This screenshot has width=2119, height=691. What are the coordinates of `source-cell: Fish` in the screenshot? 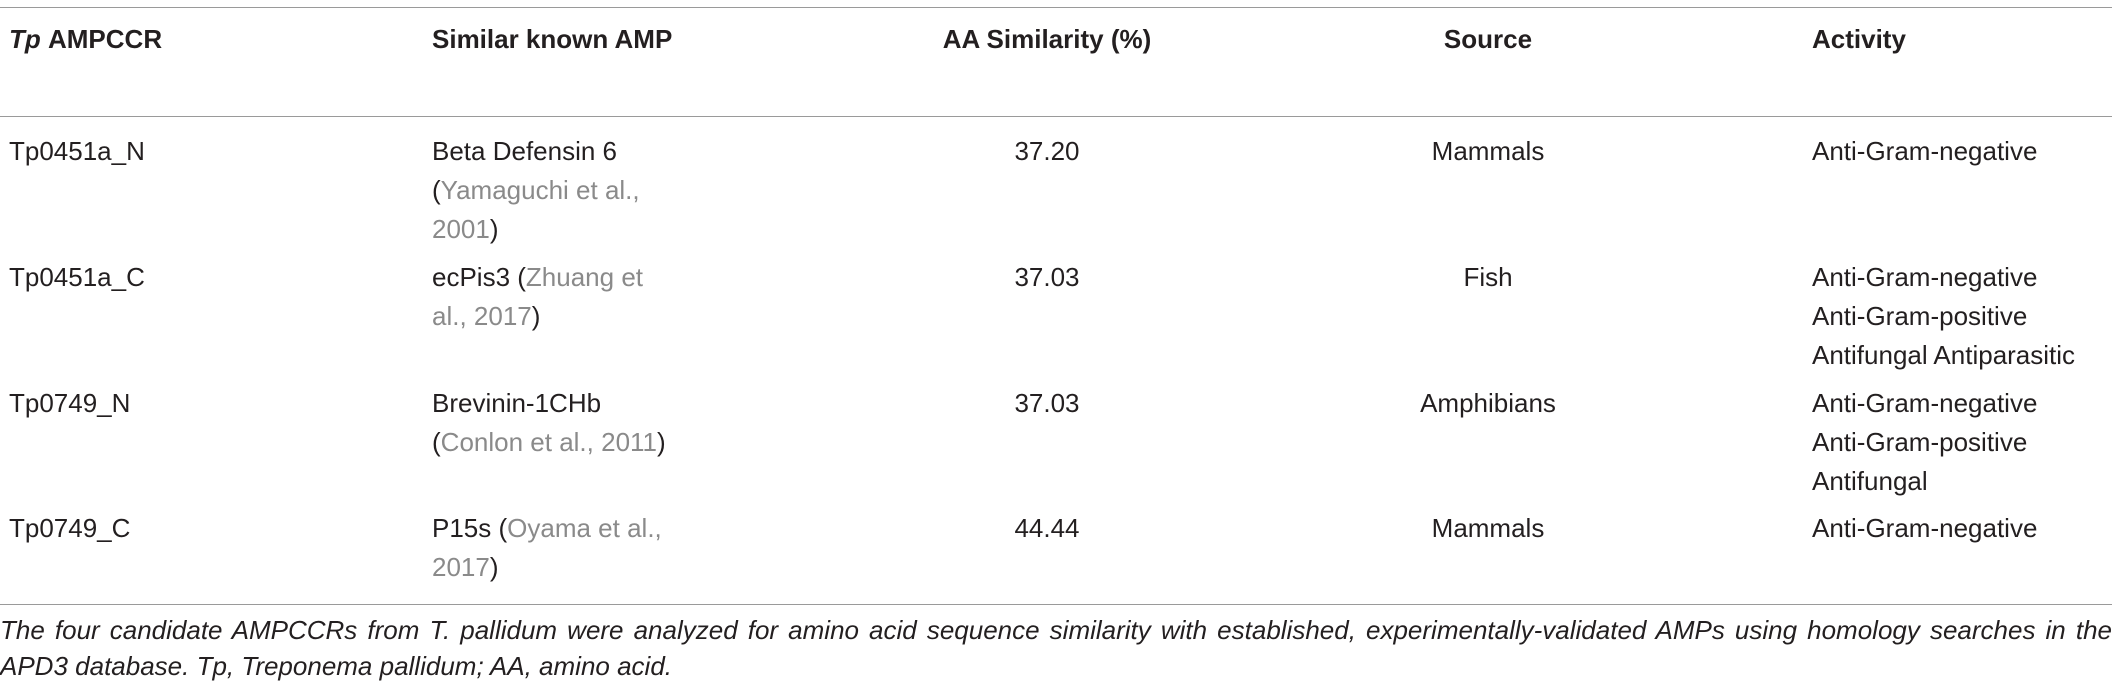 It's located at (1488, 277).